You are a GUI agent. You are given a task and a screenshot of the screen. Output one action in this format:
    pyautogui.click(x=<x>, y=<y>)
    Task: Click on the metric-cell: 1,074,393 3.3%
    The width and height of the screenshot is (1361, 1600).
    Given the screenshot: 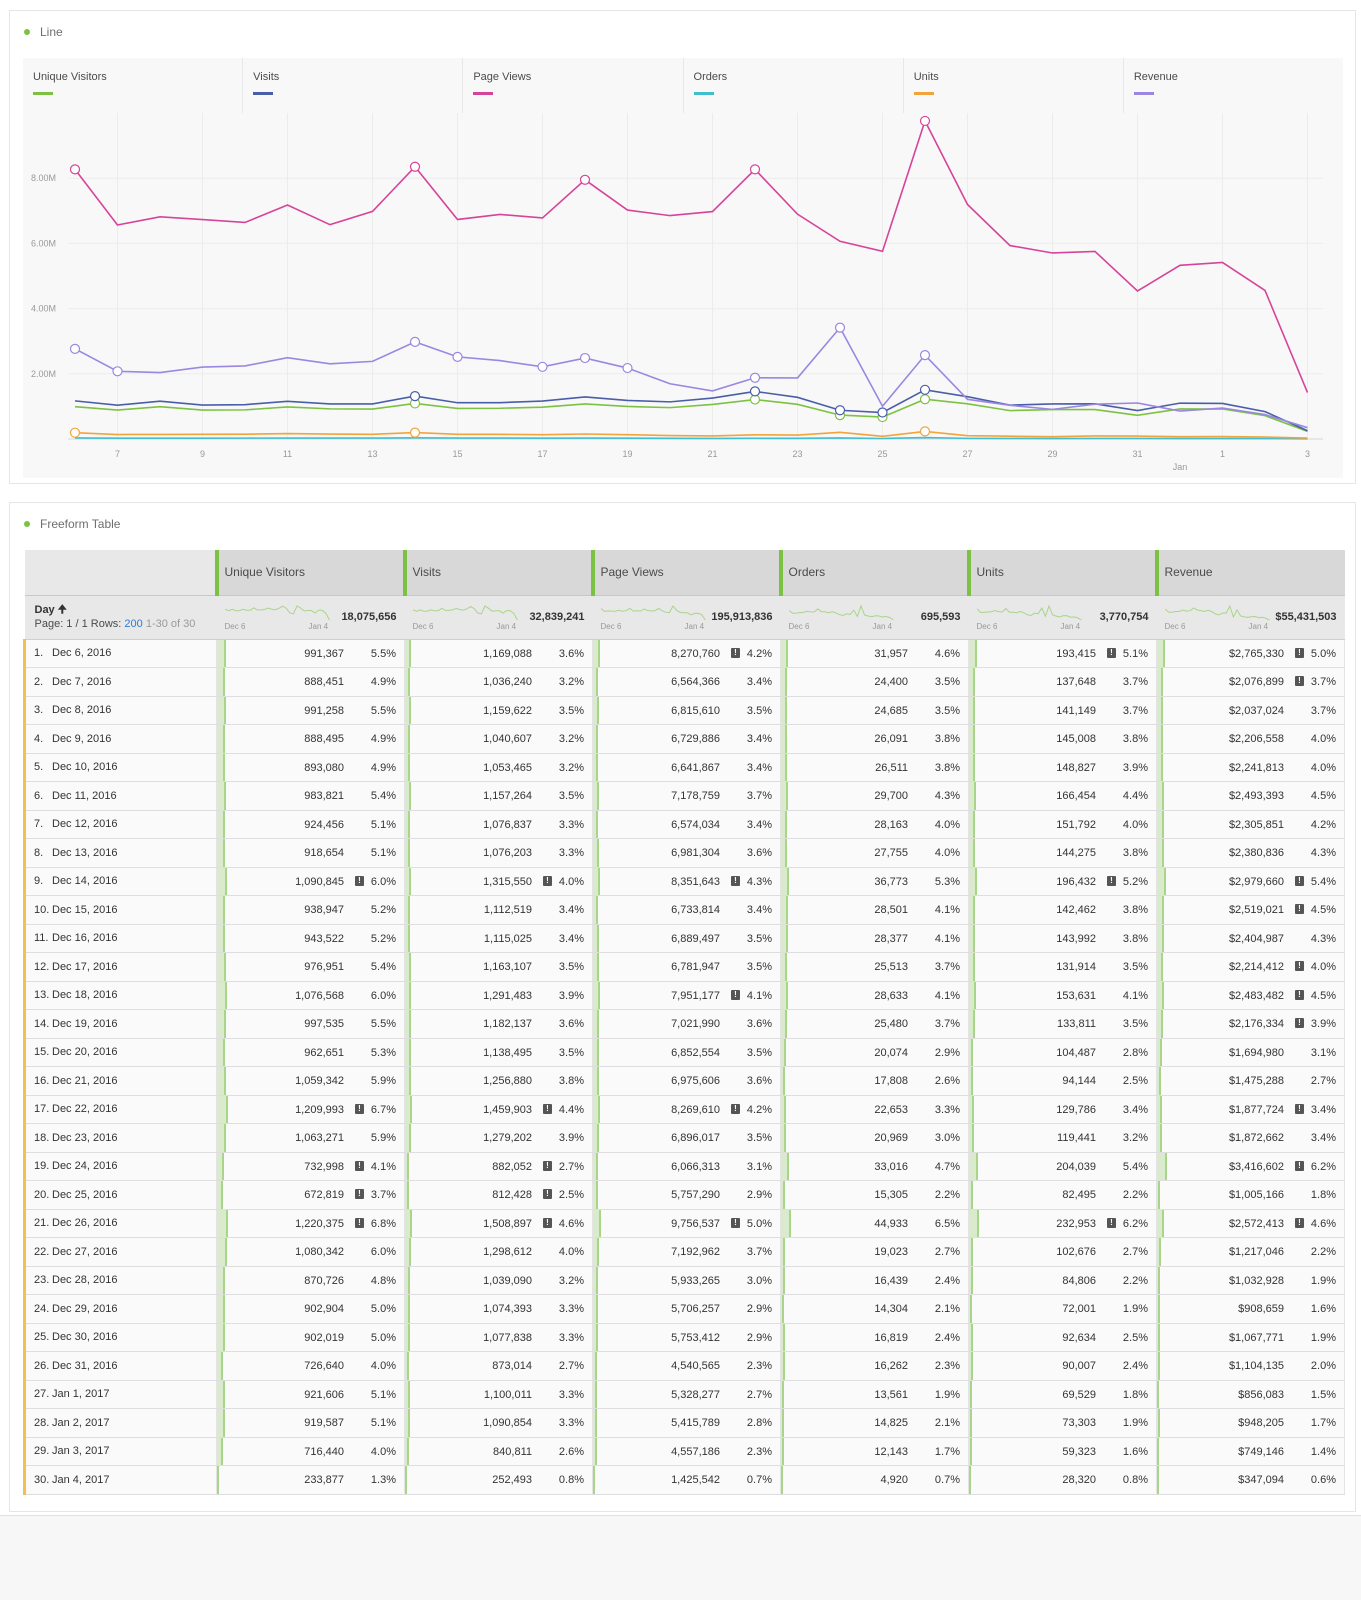 What is the action you would take?
    pyautogui.click(x=498, y=1309)
    